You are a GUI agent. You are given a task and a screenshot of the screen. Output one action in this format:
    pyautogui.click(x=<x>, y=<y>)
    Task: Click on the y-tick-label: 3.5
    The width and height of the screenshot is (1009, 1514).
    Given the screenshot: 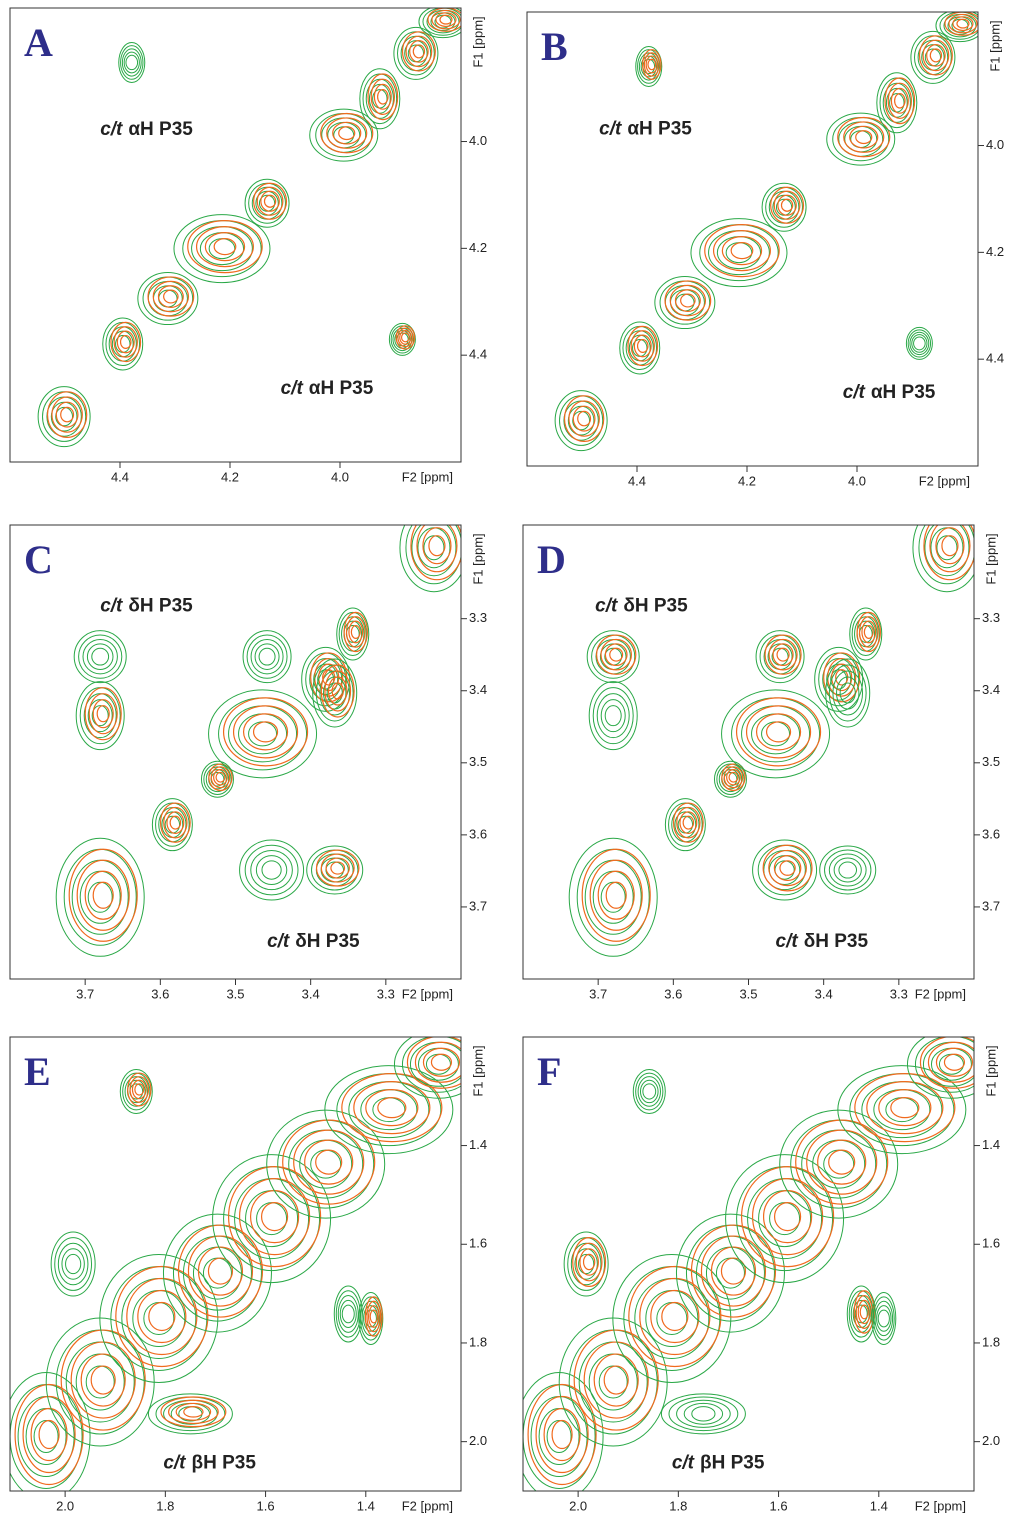 What is the action you would take?
    pyautogui.click(x=991, y=761)
    